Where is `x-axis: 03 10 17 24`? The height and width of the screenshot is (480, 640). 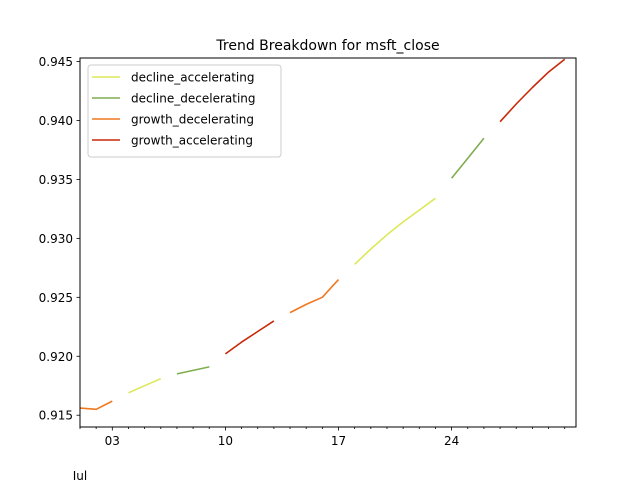 x-axis: 03 10 17 24 is located at coordinates (322, 437).